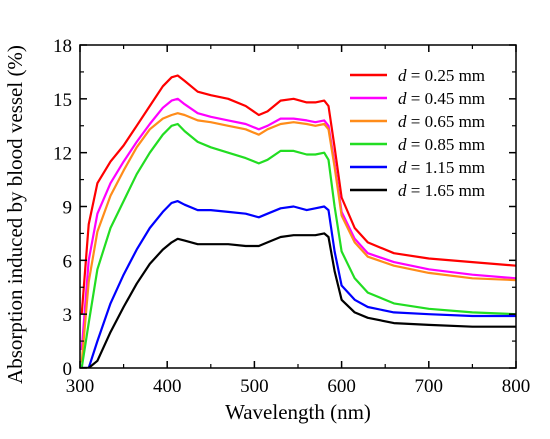  What do you see at coordinates (446, 190) in the screenshot?
I see `legend-label-value: = 1.65 mm` at bounding box center [446, 190].